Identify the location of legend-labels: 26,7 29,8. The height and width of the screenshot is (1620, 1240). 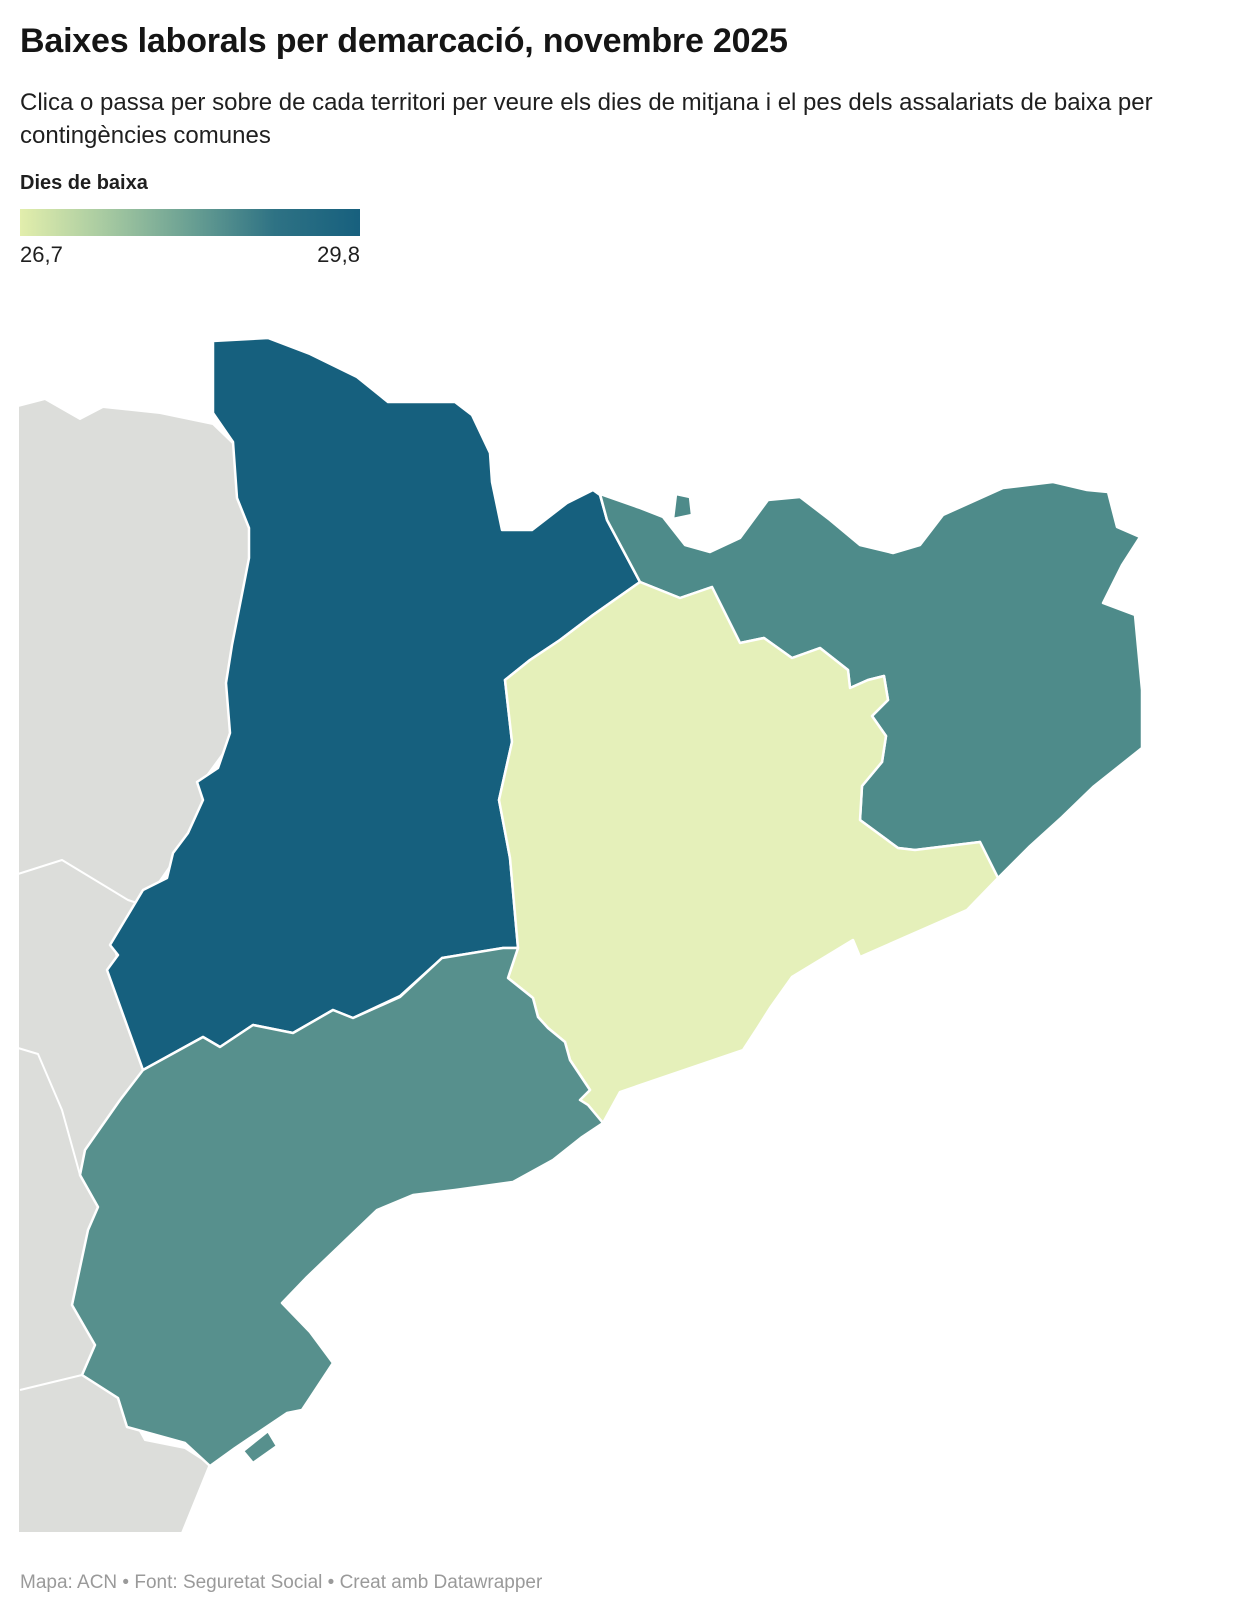
(190, 255).